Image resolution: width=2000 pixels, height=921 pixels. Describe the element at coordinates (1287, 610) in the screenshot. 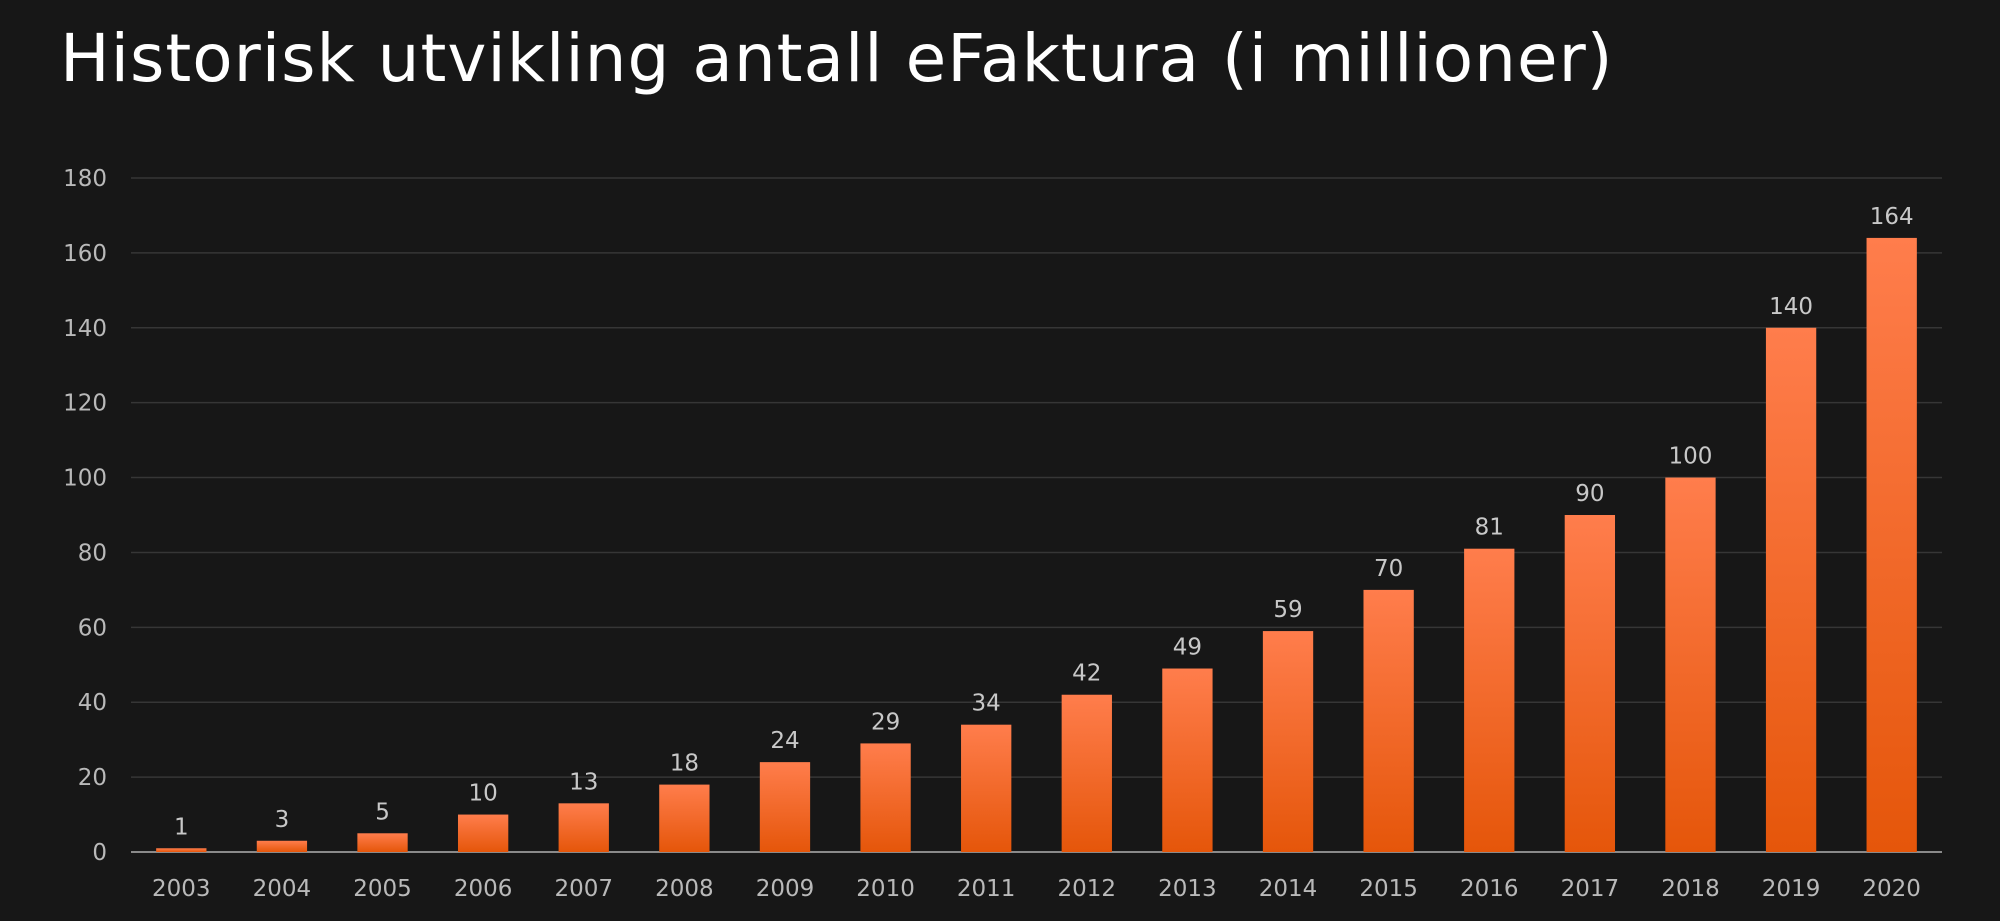

I see `data-label: 59` at that location.